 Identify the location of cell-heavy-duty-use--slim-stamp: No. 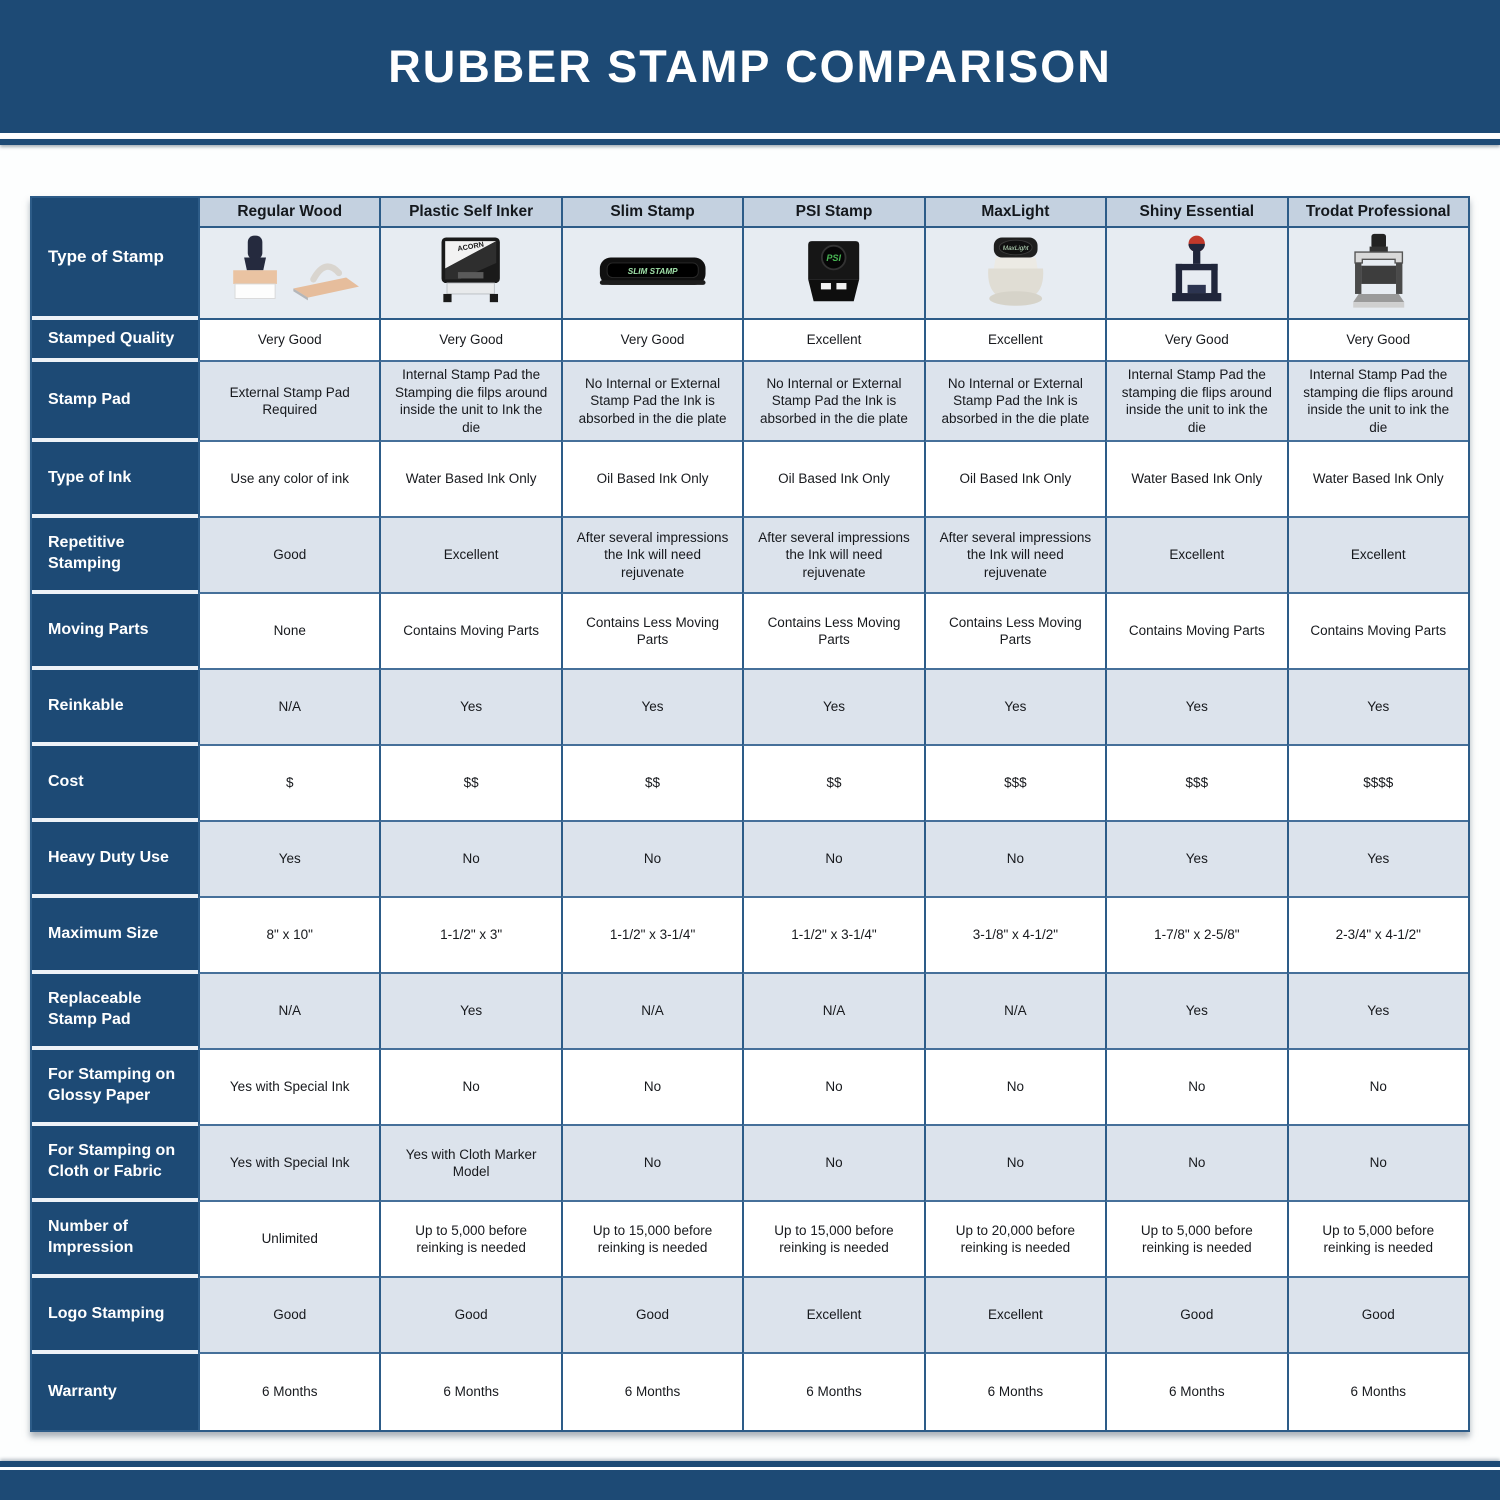
(651, 860).